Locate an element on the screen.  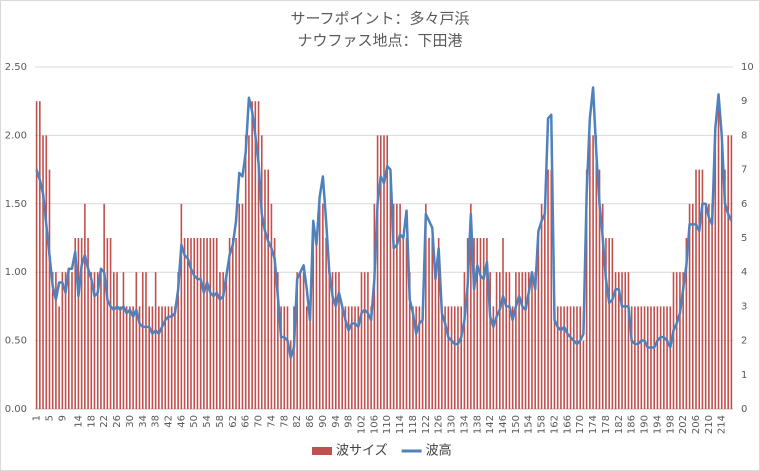
y2-tick-label: 10 is located at coordinates (747, 67).